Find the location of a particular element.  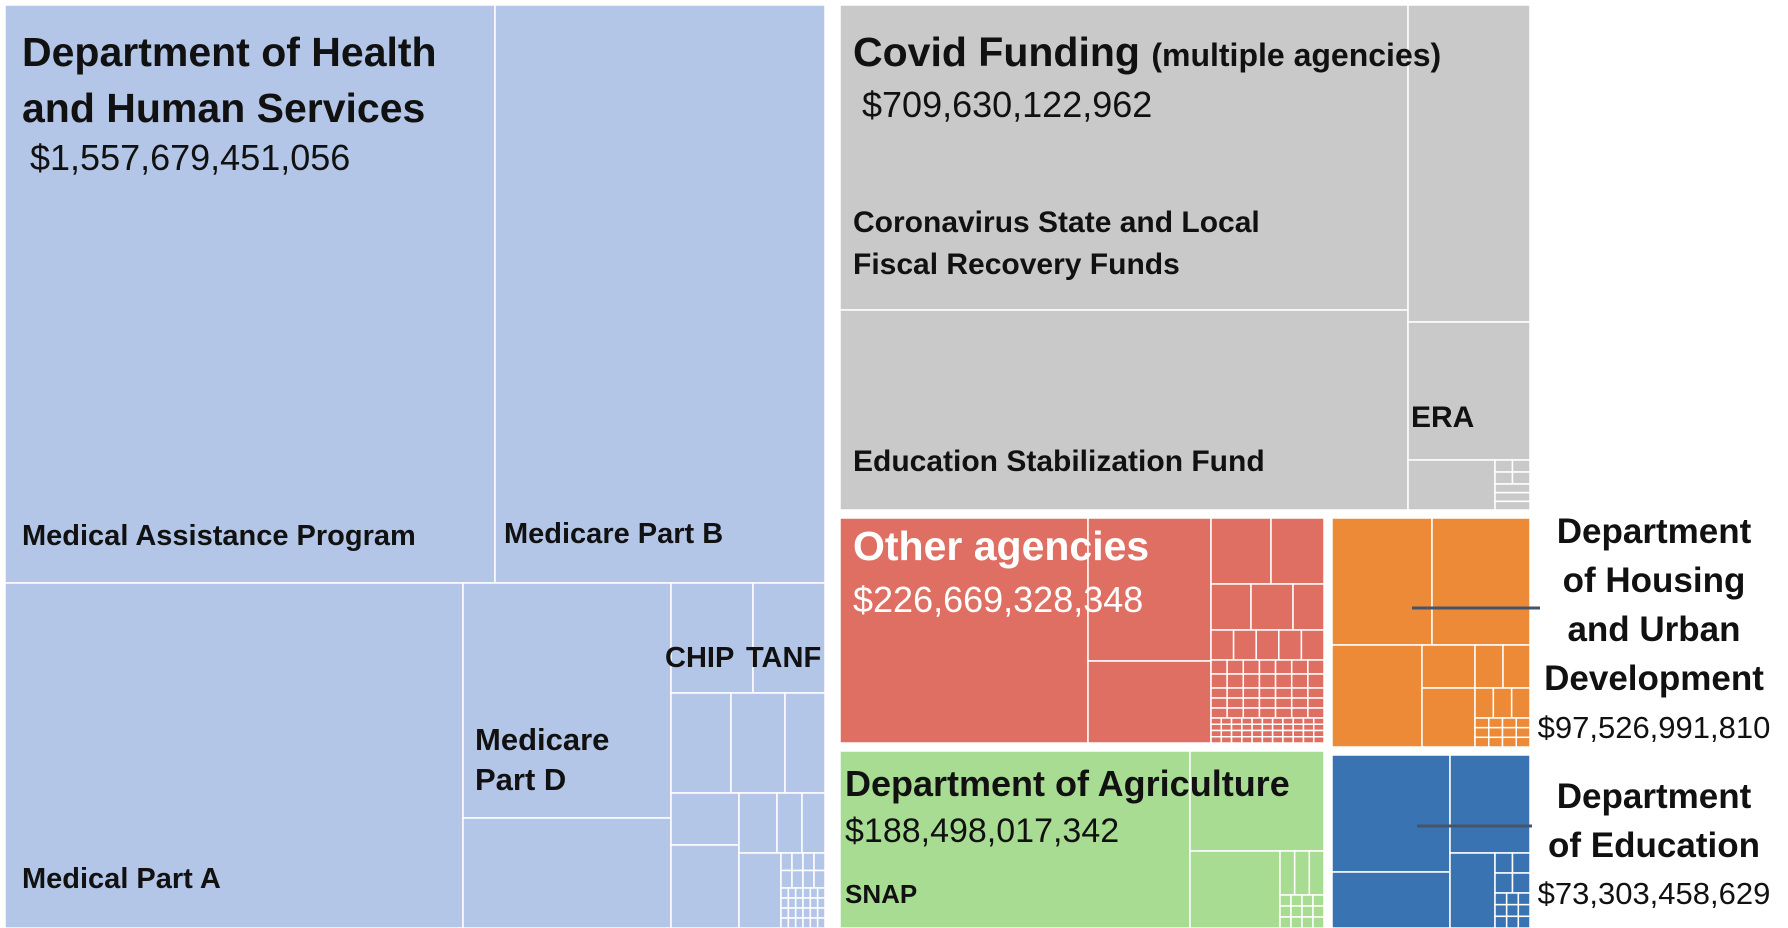

group-total-usda: $188,498,017,342 is located at coordinates (982, 831).